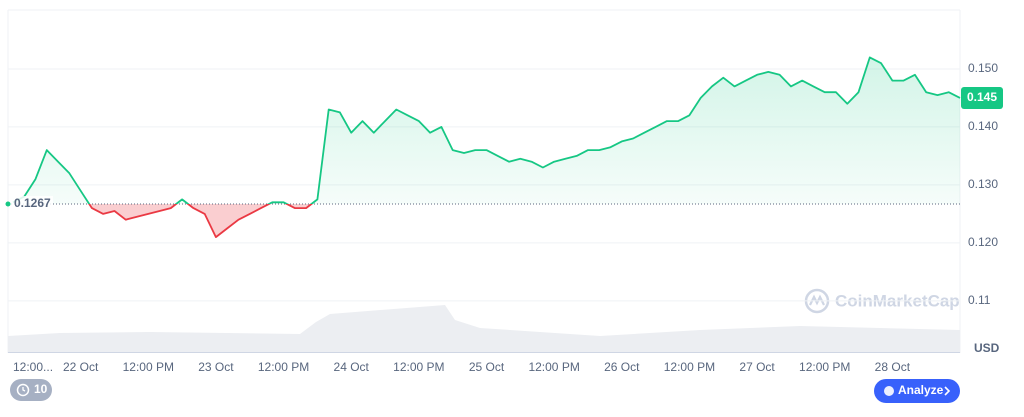 The width and height of the screenshot is (1024, 417). I want to click on x-tick-label: 26 Oct, so click(622, 367).